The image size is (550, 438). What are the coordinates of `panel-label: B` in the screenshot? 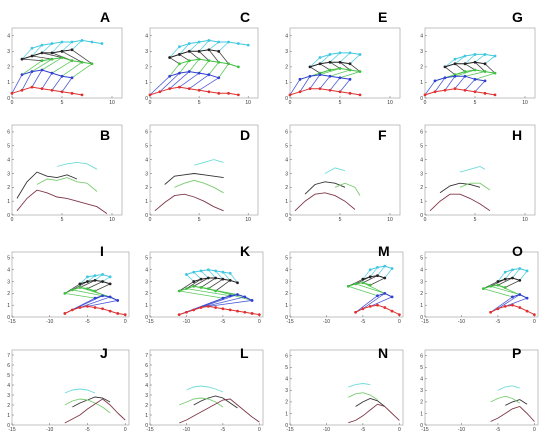 It's located at (105, 135).